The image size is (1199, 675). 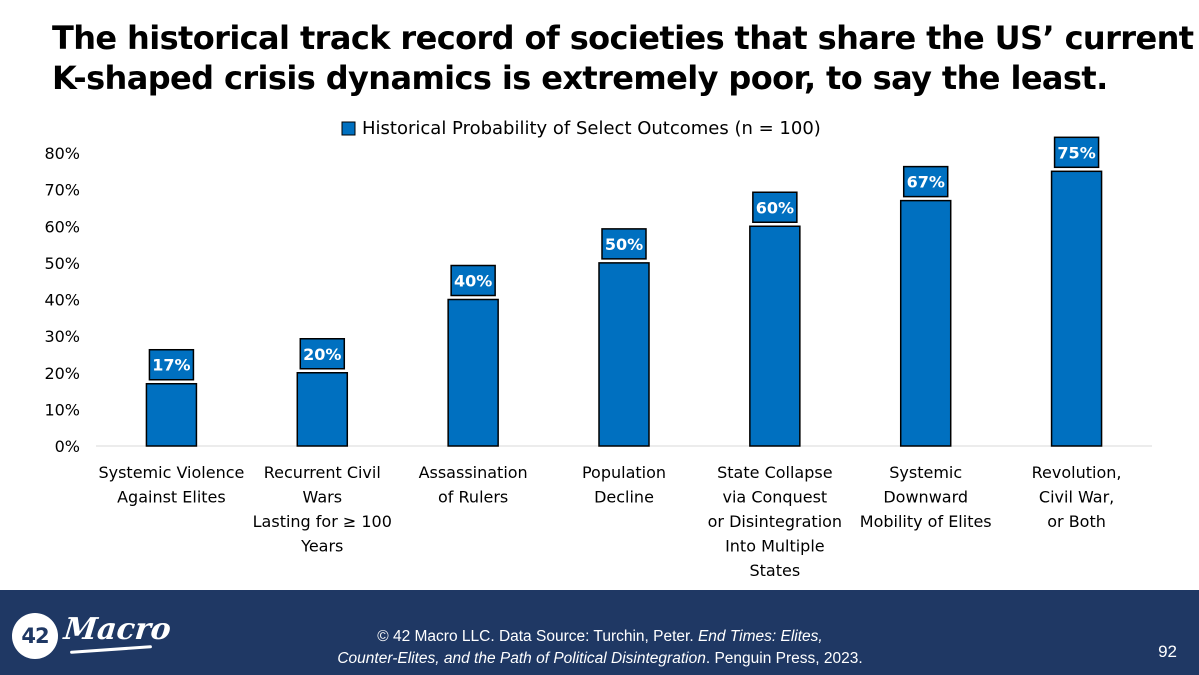 I want to click on source-book-title-part1: End Times: Elites,, so click(x=760, y=636).